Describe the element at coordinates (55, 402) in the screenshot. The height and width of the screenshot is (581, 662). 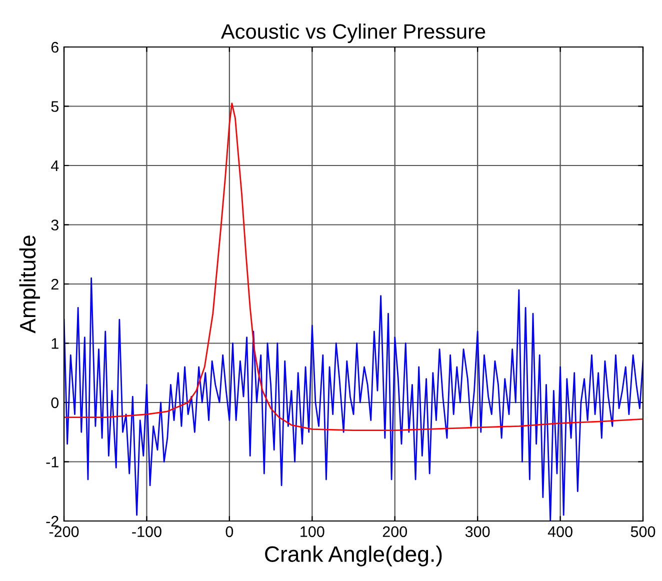
I see `y-tick-label: 0` at that location.